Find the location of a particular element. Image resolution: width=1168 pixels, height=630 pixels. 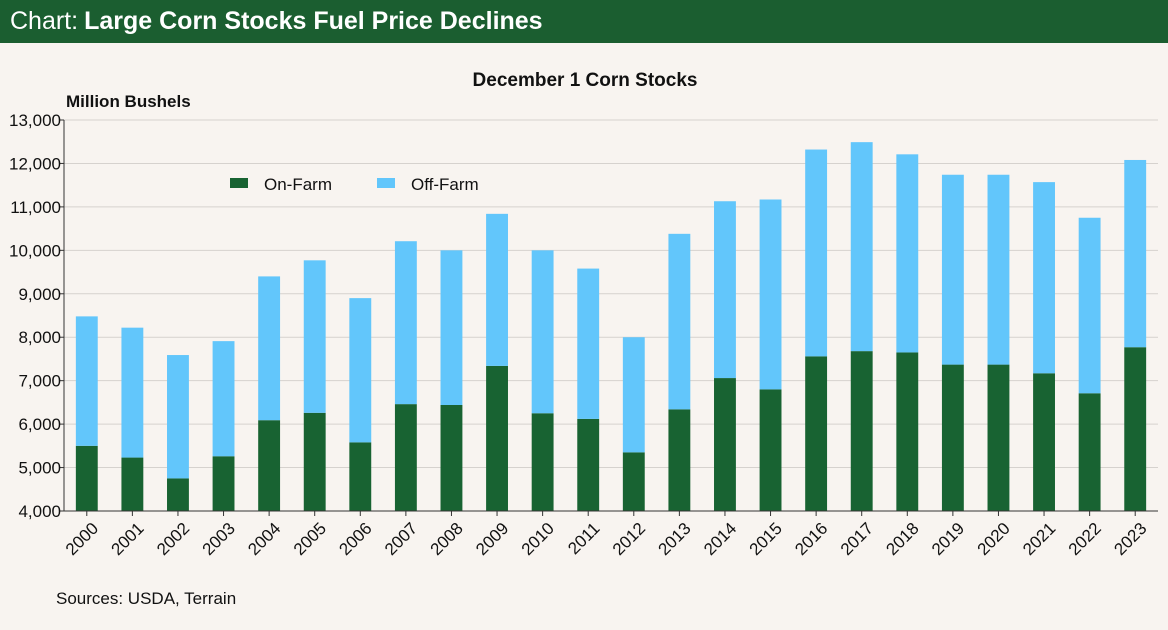

x-tick-label: 2014 is located at coordinates (720, 539).